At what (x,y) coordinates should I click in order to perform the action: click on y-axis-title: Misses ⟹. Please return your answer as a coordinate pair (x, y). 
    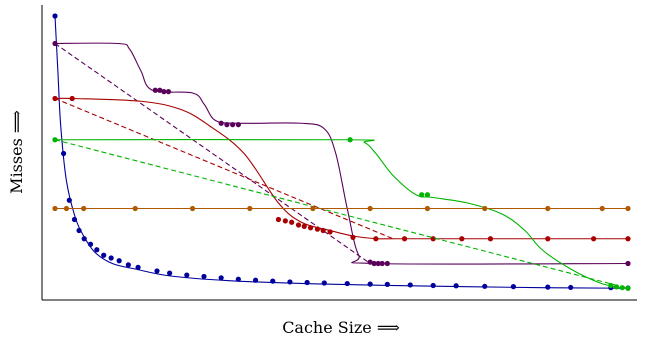
    Looking at the image, I should click on (16, 152).